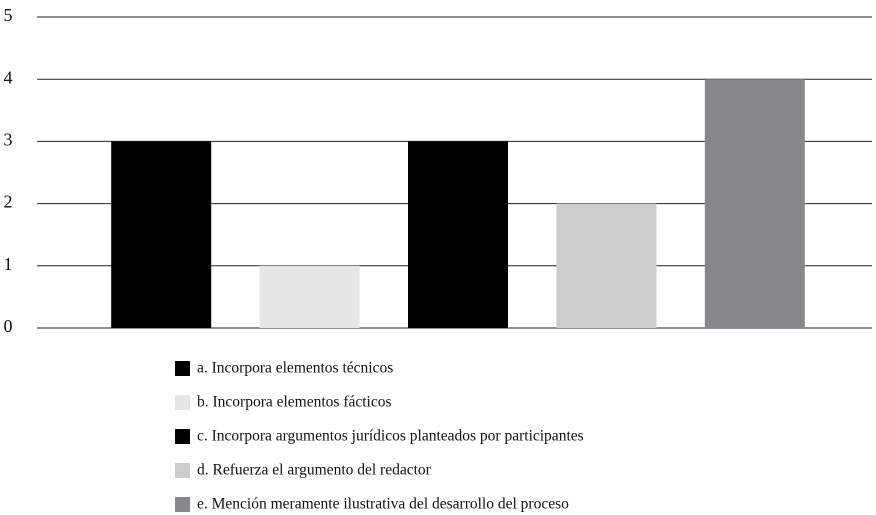  Describe the element at coordinates (8, 202) in the screenshot. I see `y-tick-label: 2` at that location.